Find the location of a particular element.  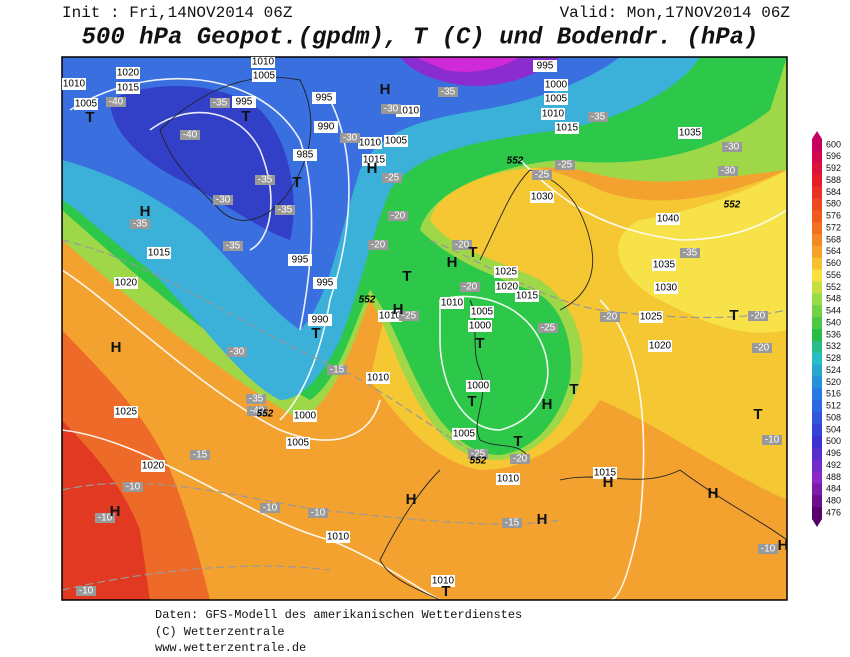

field-darkred is located at coordinates (106, 510).